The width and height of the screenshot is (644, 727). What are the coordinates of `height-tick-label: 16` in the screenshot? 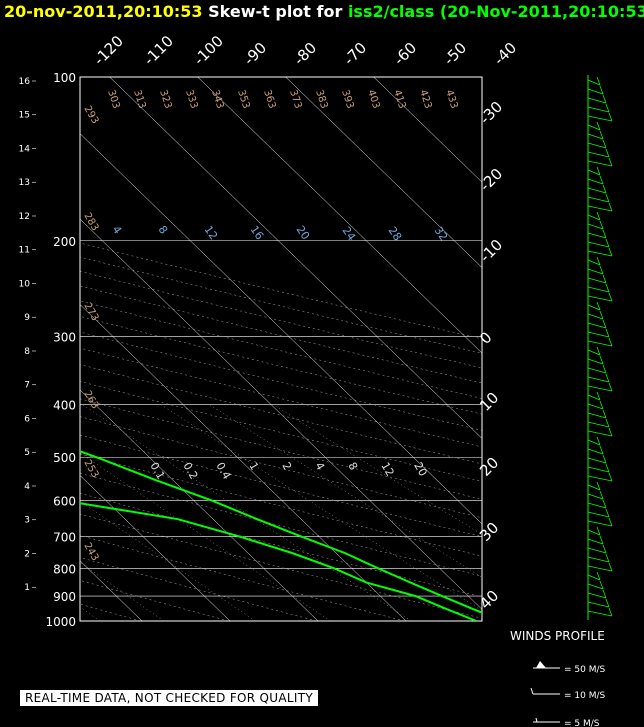 It's located at (25, 82).